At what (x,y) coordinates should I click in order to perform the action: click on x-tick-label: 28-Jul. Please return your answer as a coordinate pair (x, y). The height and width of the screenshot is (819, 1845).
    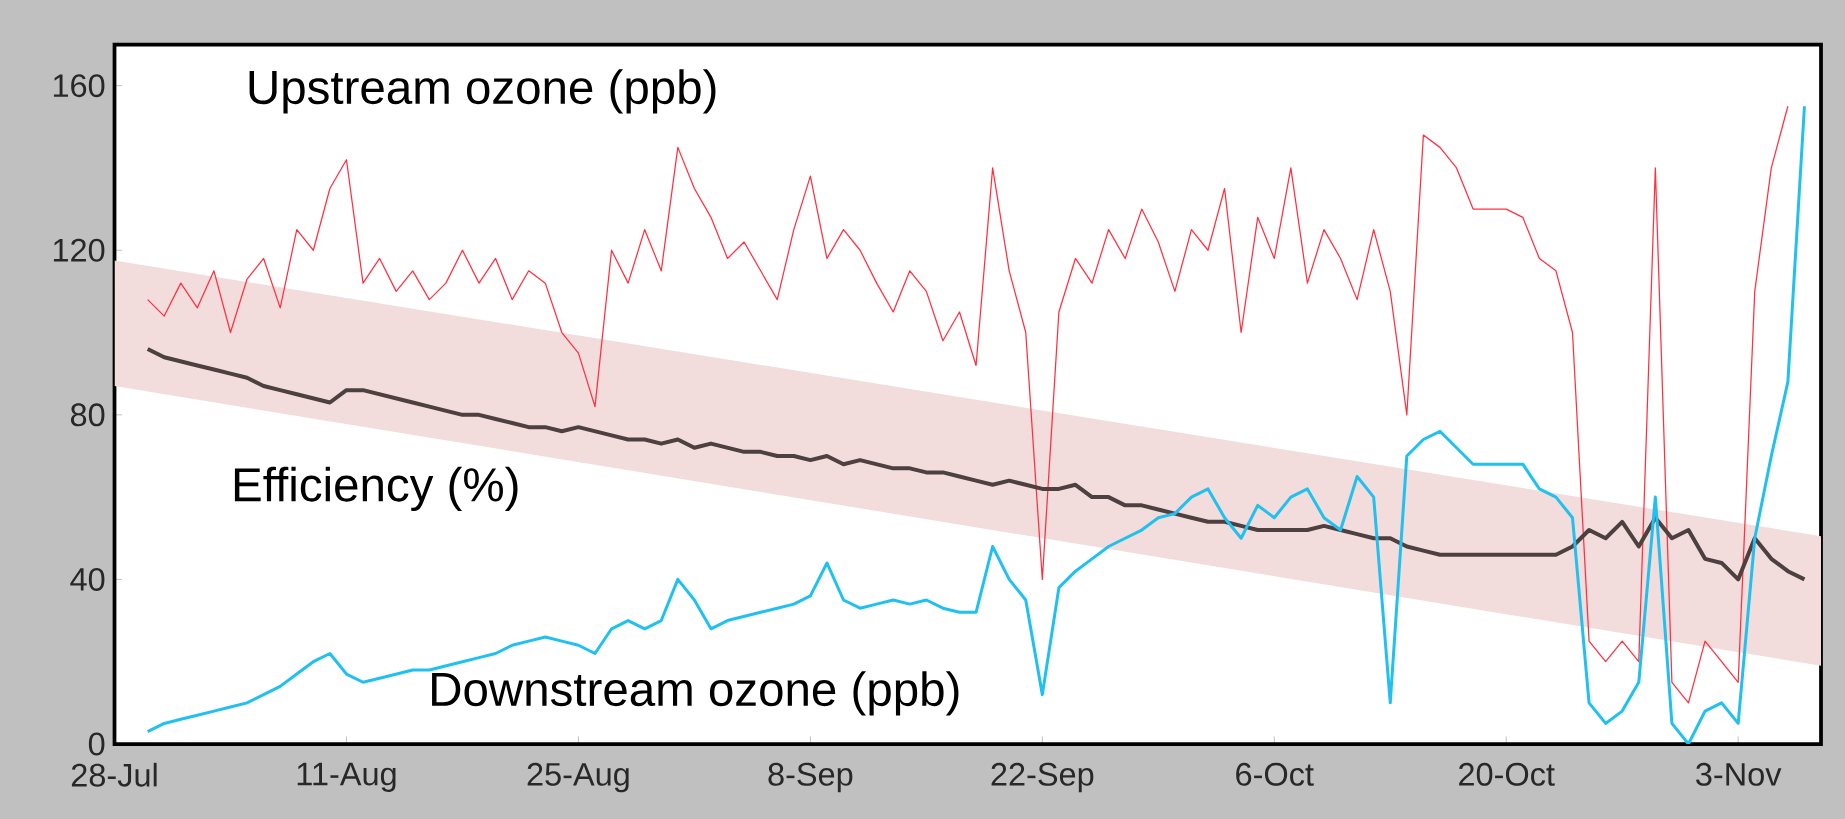
    Looking at the image, I should click on (114, 774).